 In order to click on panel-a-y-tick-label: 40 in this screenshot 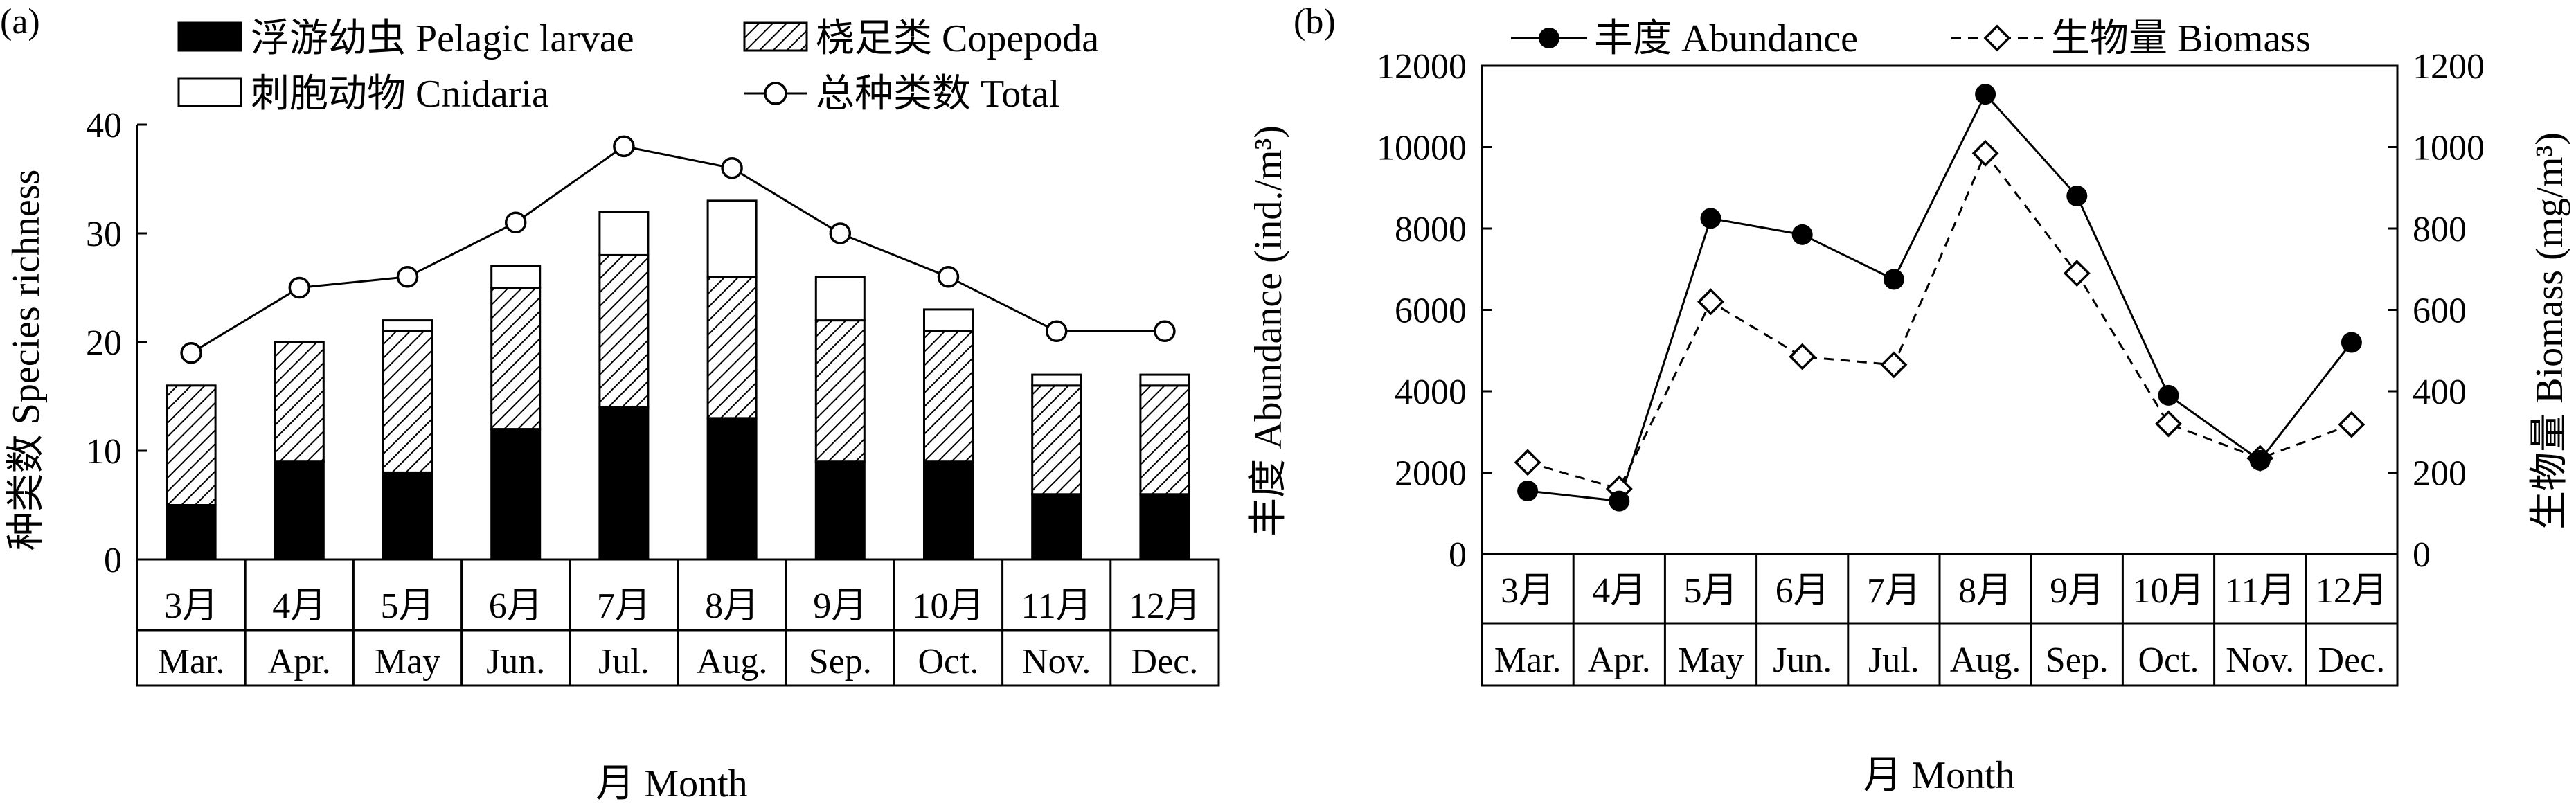, I will do `click(104, 126)`.